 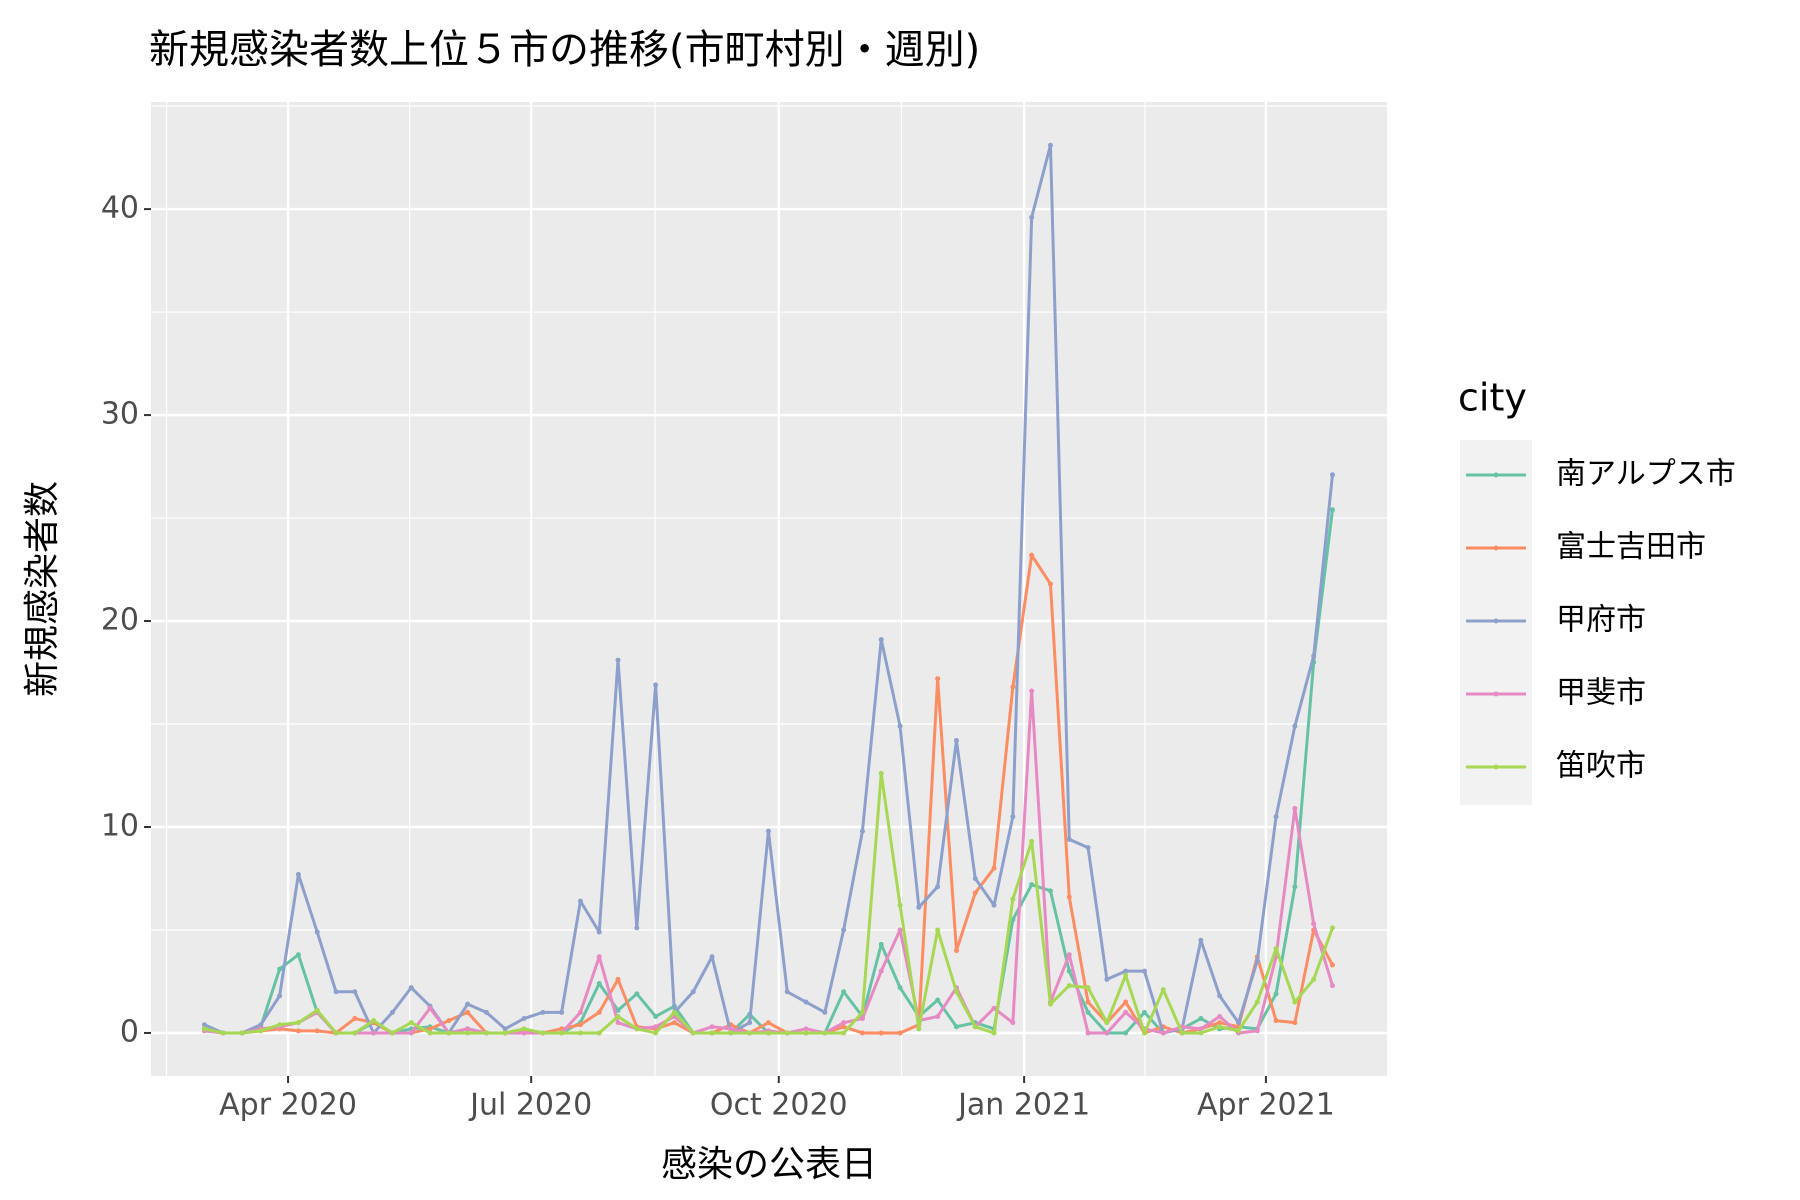 I want to click on y-tick-label: 20, so click(x=120, y=620).